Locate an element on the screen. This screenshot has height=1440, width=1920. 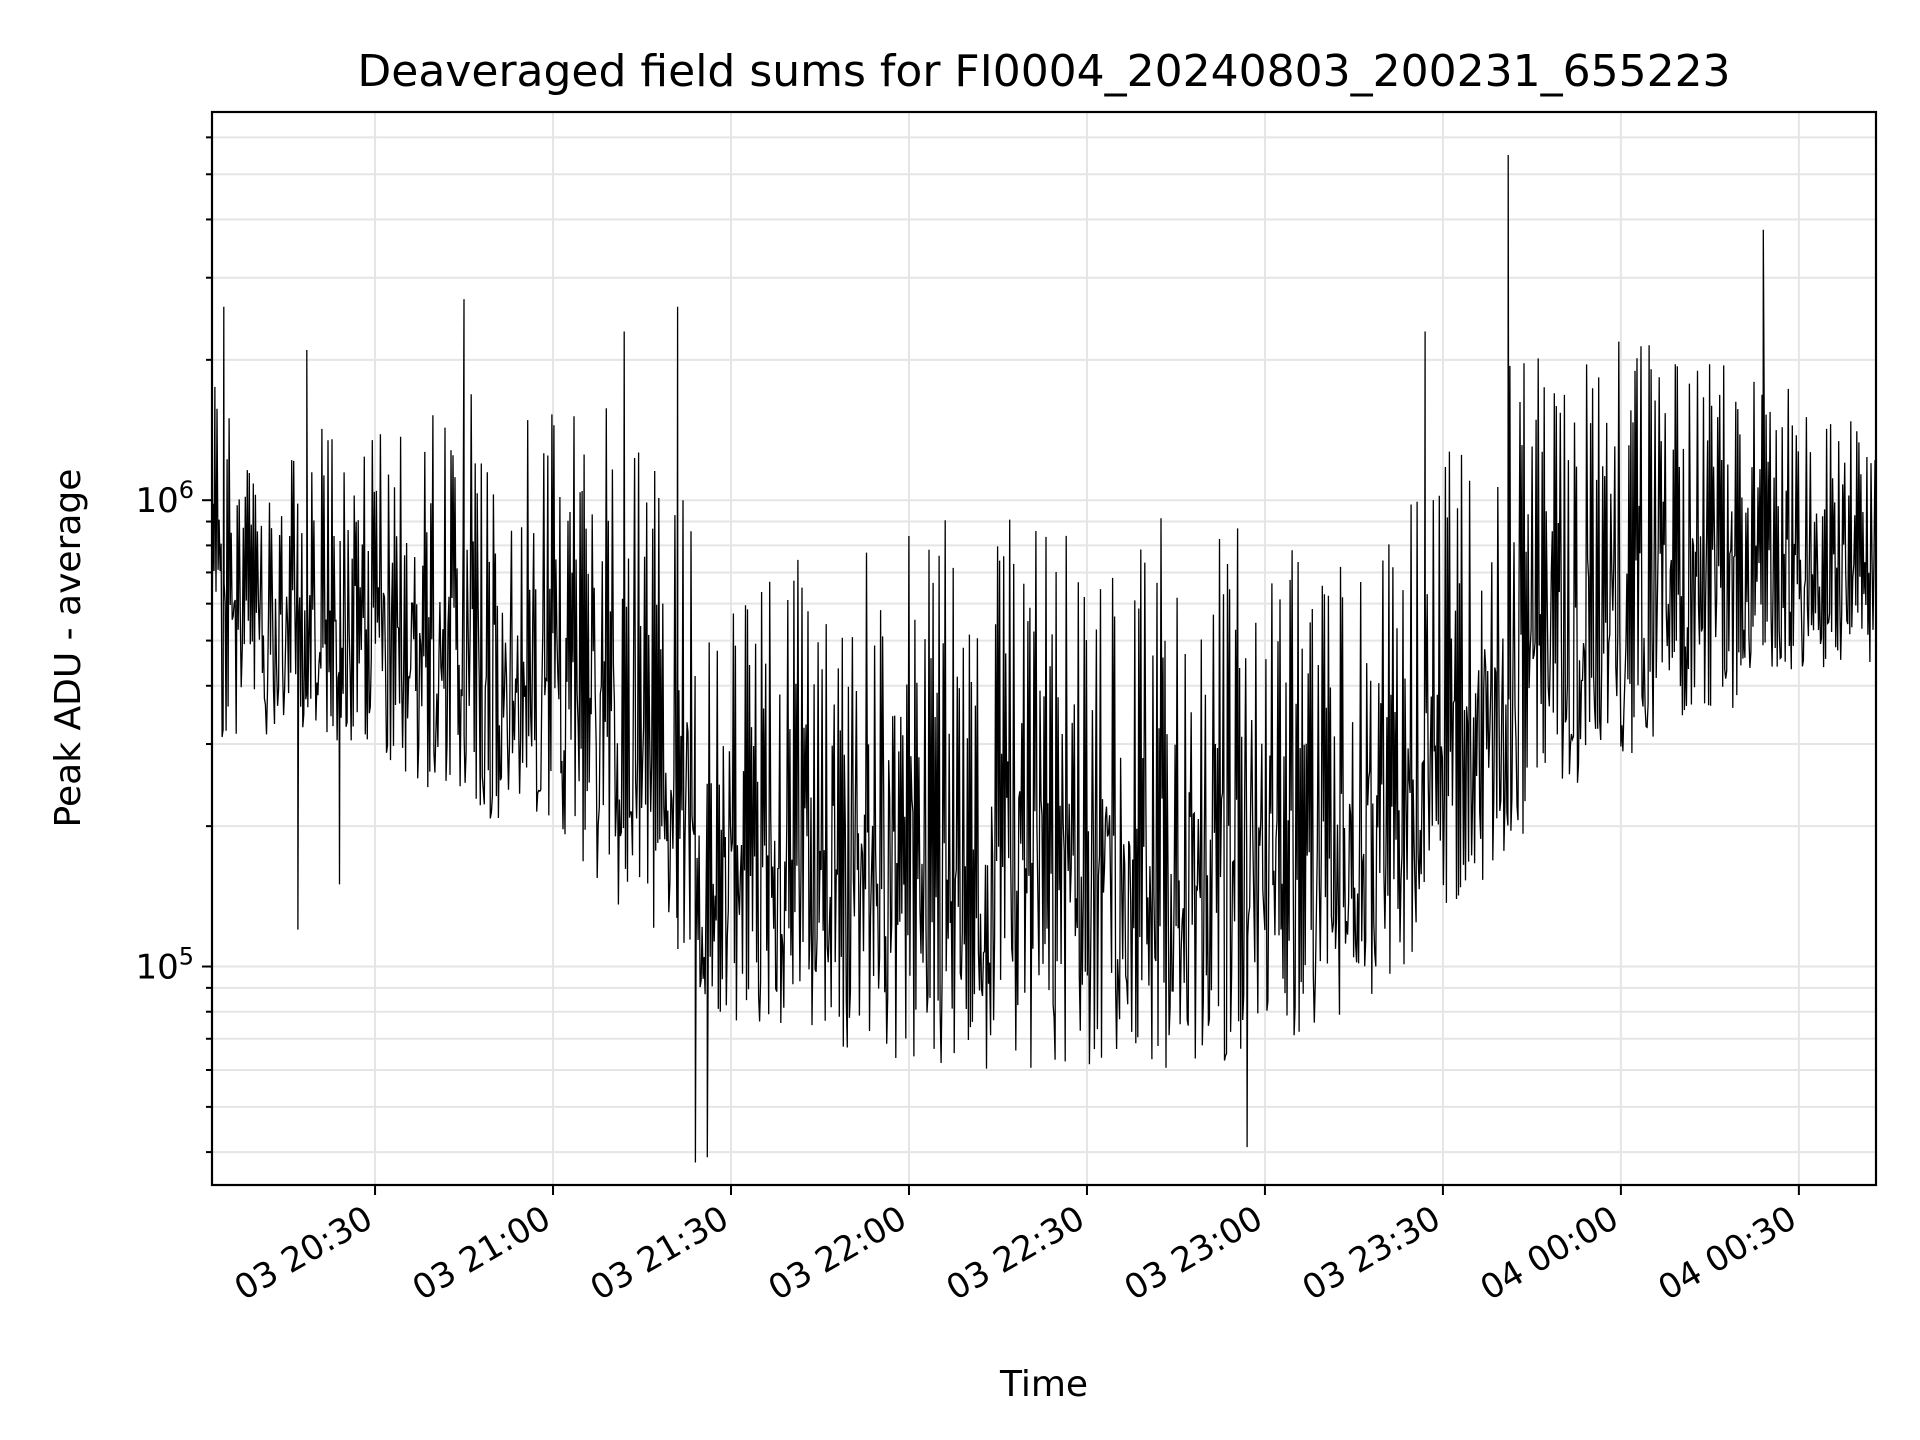
y-tick-label: 10⁵ is located at coordinates (164, 965).